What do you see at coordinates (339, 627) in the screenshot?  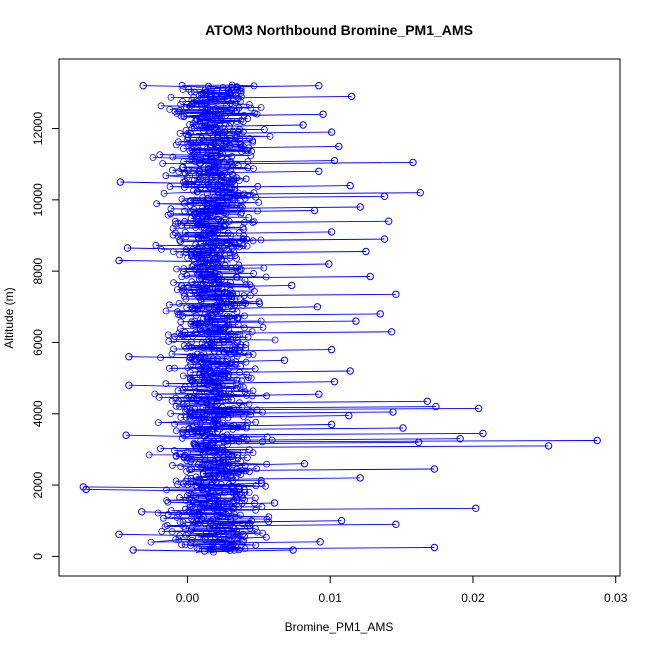 I see `x-axis-label: Bromine_PM1_AMS` at bounding box center [339, 627].